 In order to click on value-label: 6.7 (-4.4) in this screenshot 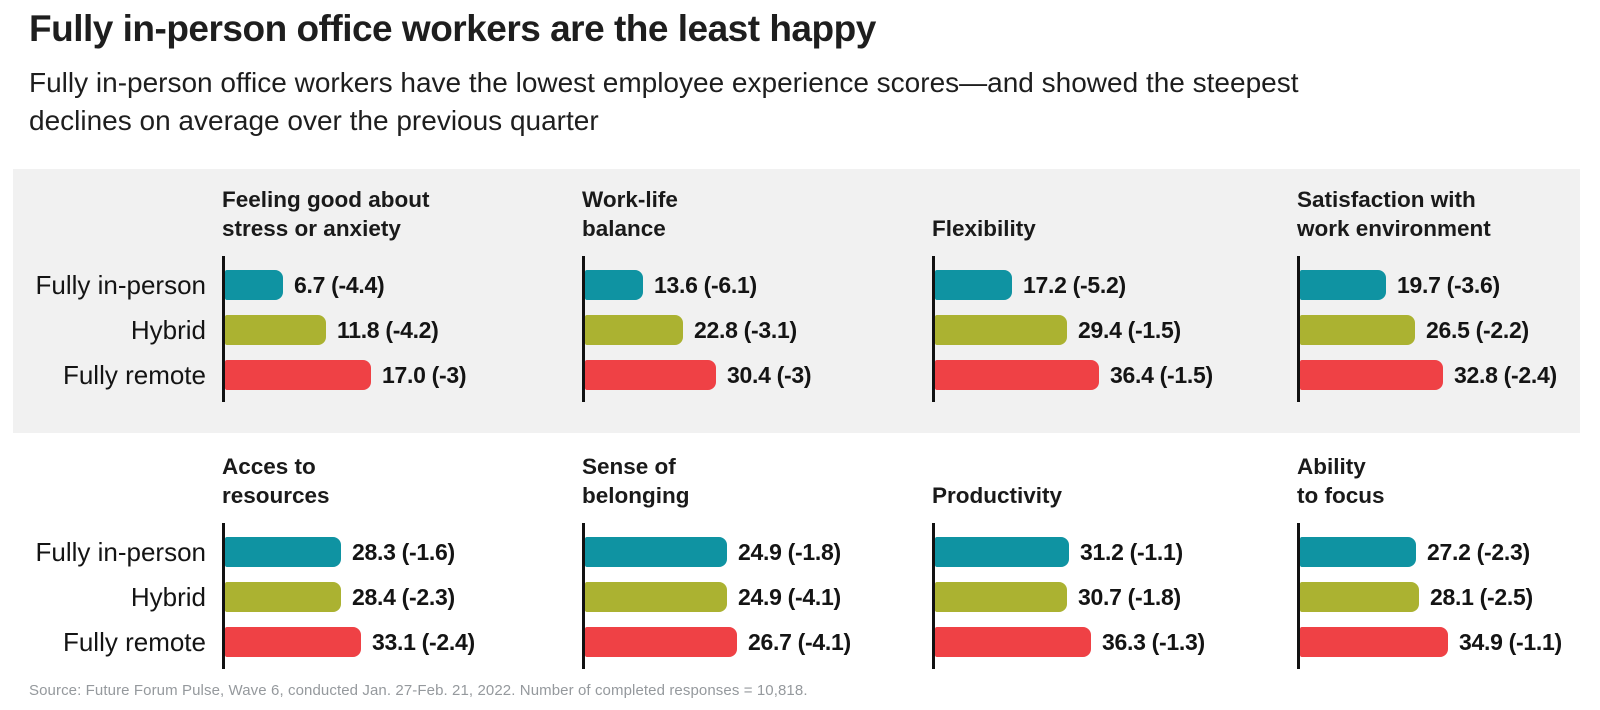, I will do `click(339, 285)`.